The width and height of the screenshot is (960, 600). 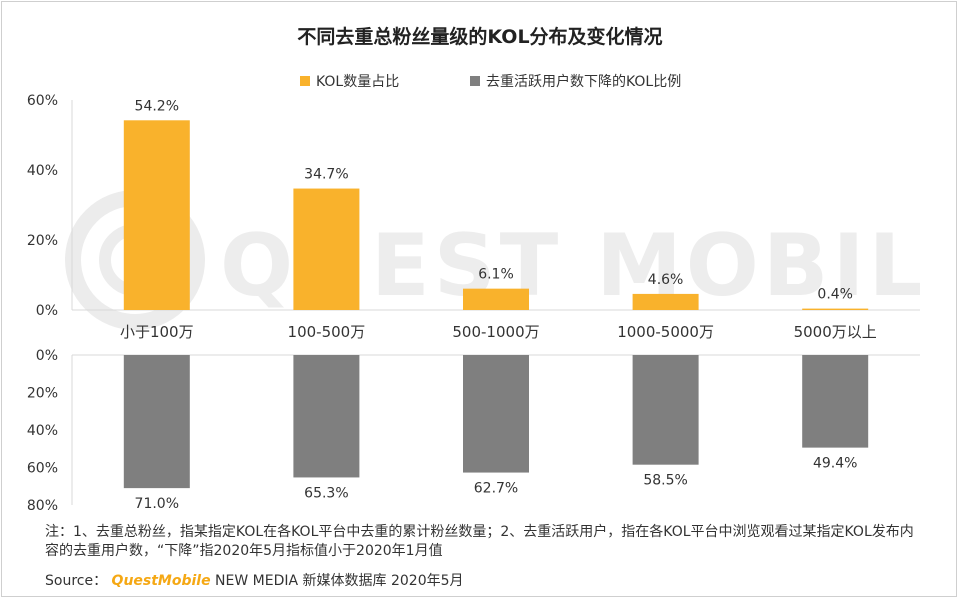 I want to click on data-label-active-decline: 62.7%, so click(x=496, y=489).